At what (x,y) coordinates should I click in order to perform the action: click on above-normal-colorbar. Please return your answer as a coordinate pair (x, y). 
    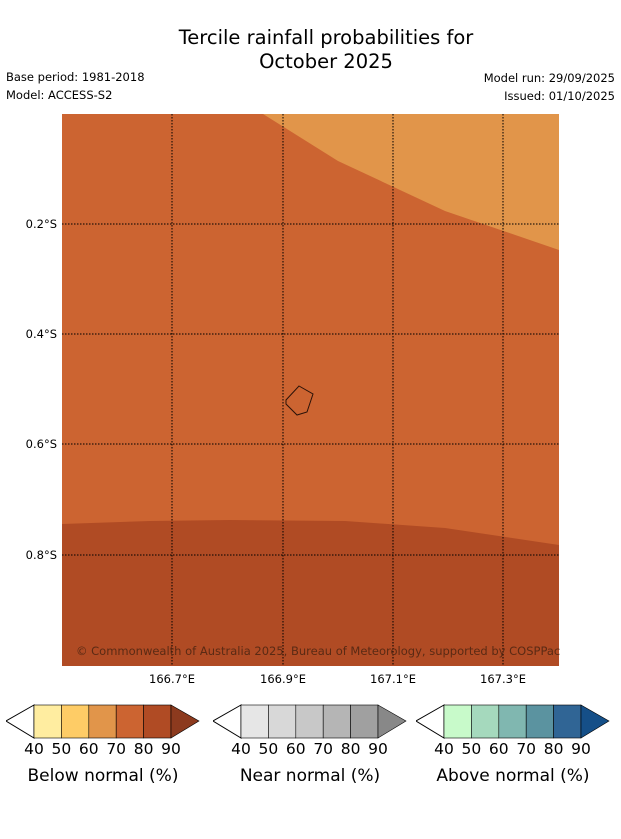
    Looking at the image, I should click on (513, 721).